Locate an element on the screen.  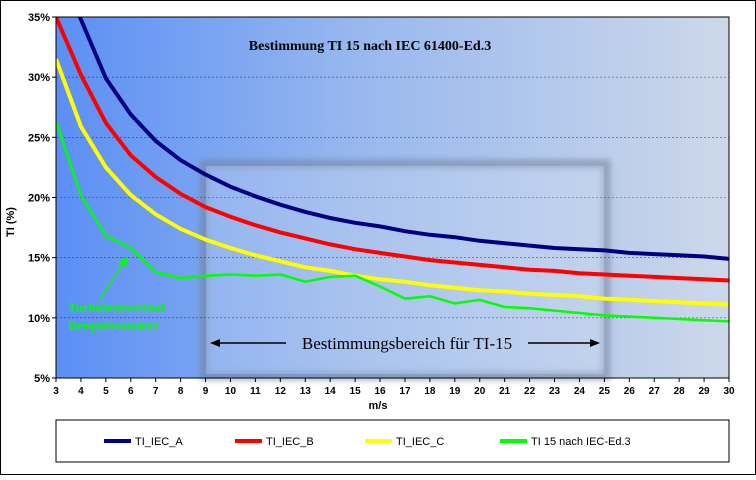
x-tick-label: 16 is located at coordinates (380, 391).